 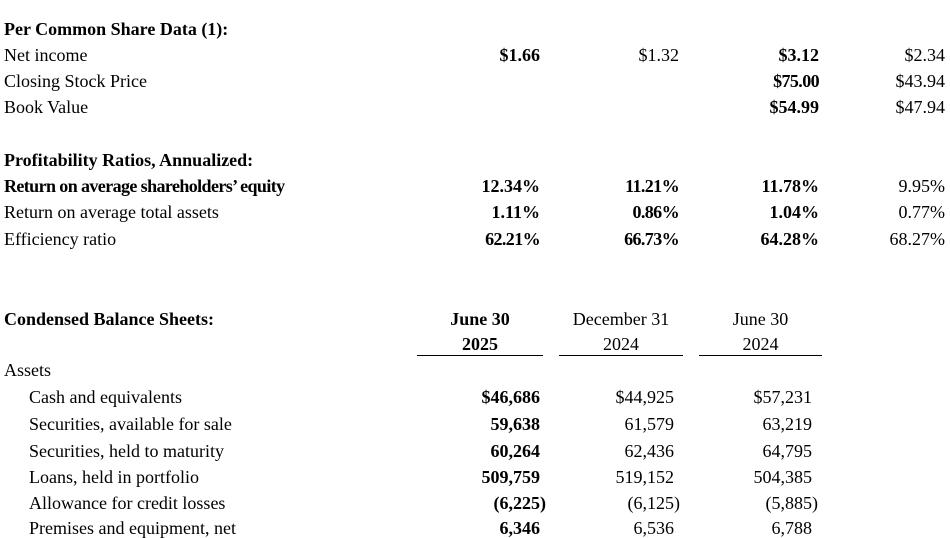 What do you see at coordinates (659, 55) in the screenshot?
I see `net-income-col2: $1.32` at bounding box center [659, 55].